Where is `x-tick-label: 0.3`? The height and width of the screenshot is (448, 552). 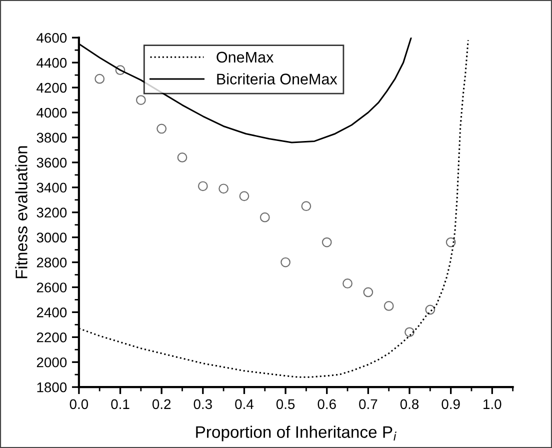 x-tick-label: 0.3 is located at coordinates (203, 404).